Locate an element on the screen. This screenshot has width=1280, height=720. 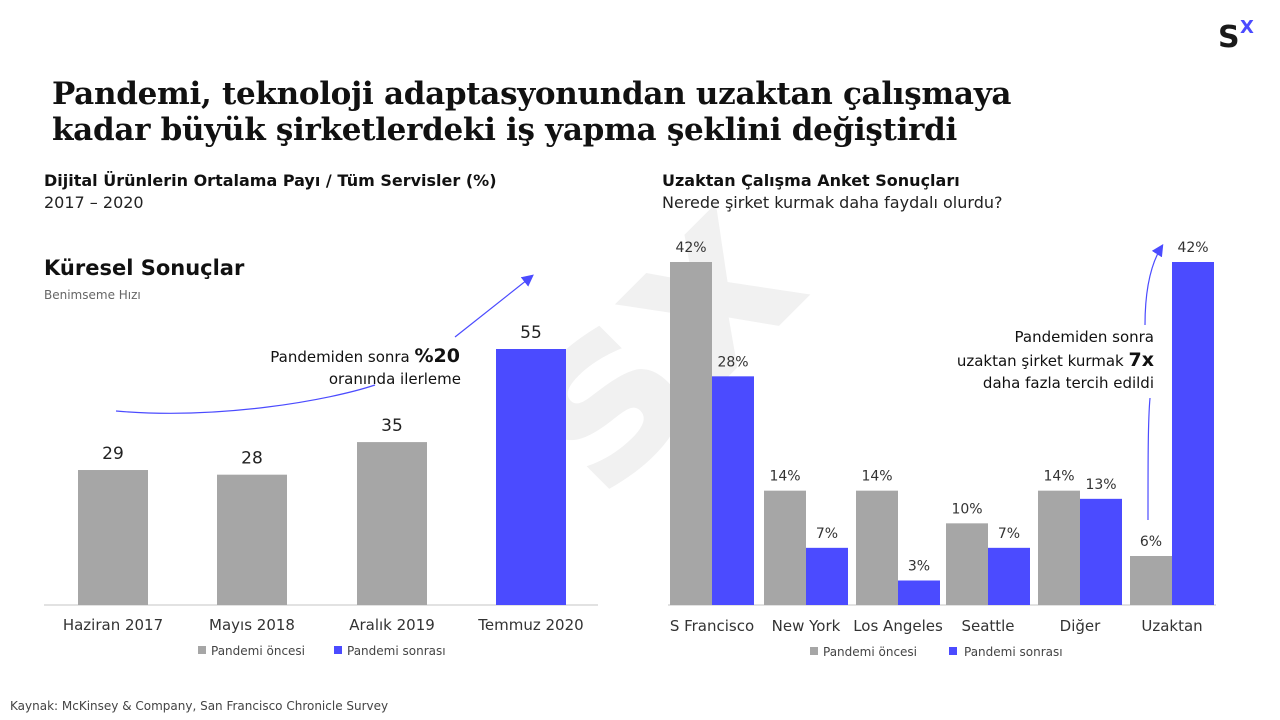
left-bar-value: 55 is located at coordinates (531, 333).